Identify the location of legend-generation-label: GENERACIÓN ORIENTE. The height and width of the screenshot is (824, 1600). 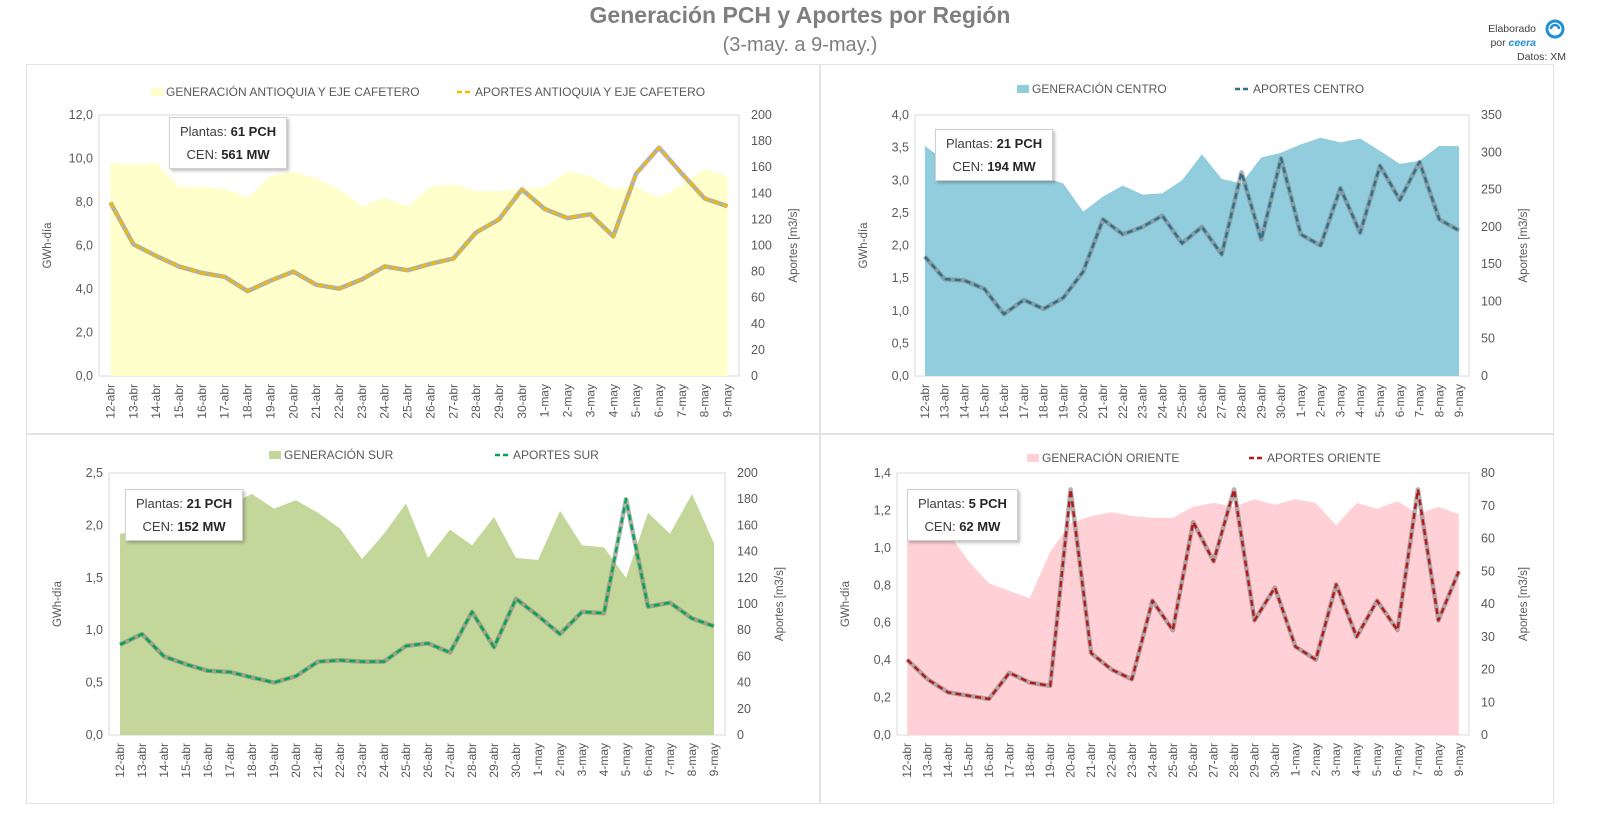
(1110, 457).